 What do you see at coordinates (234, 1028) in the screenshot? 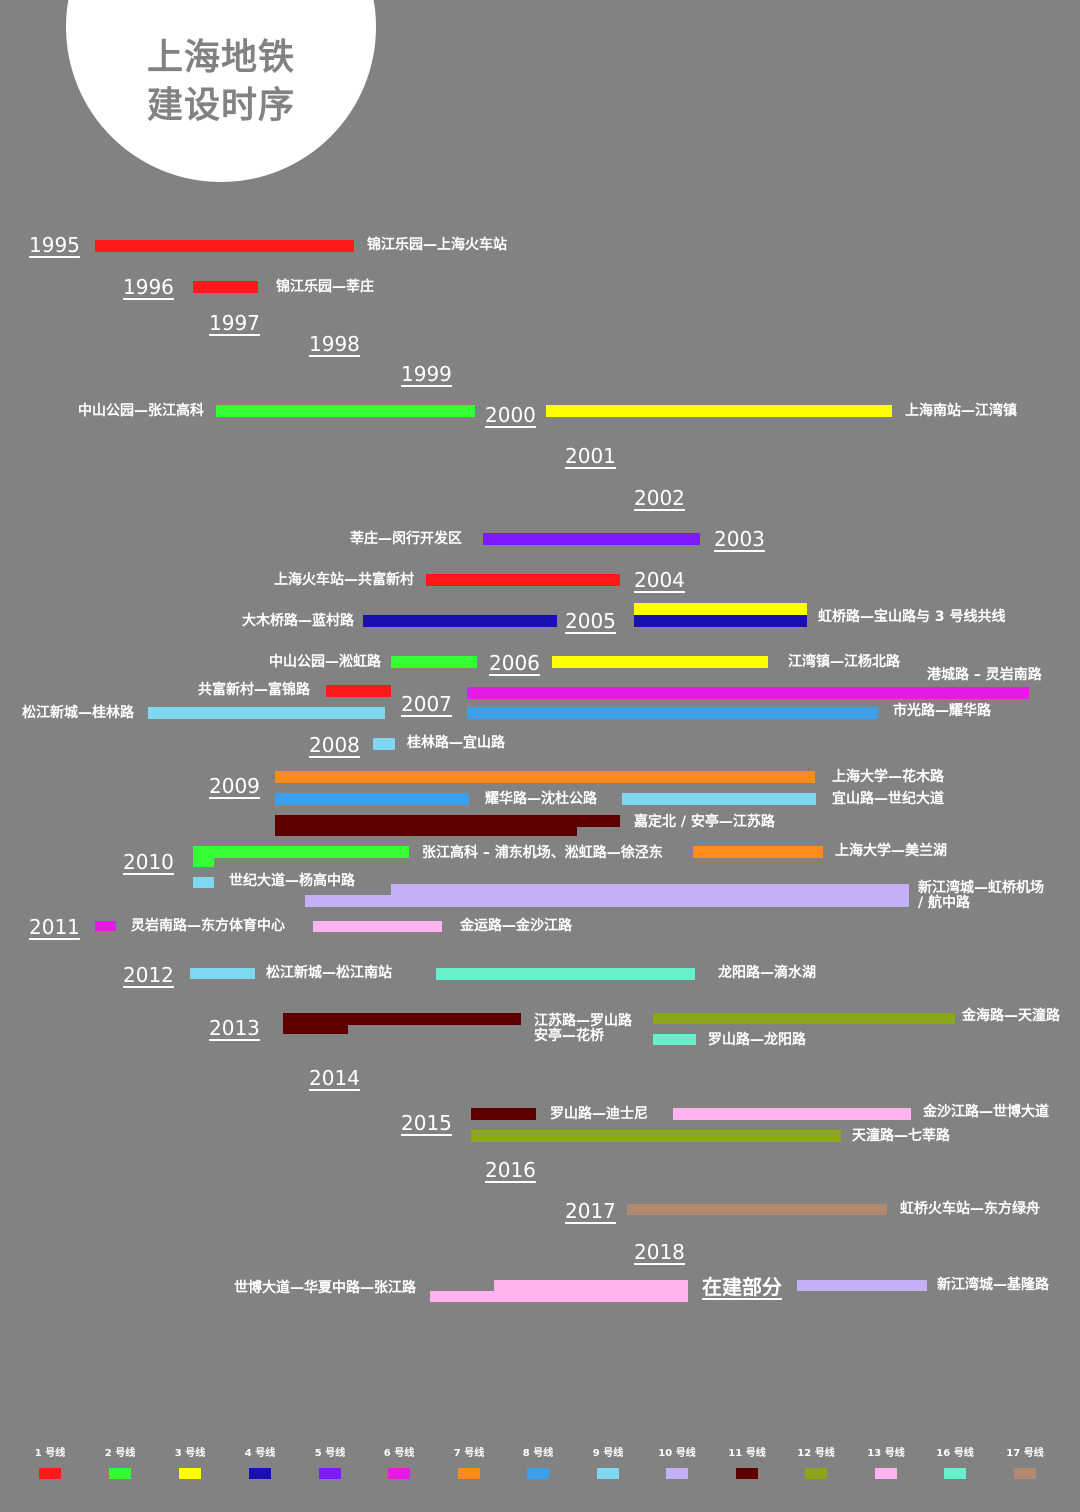
I see `year-2013: 2013` at bounding box center [234, 1028].